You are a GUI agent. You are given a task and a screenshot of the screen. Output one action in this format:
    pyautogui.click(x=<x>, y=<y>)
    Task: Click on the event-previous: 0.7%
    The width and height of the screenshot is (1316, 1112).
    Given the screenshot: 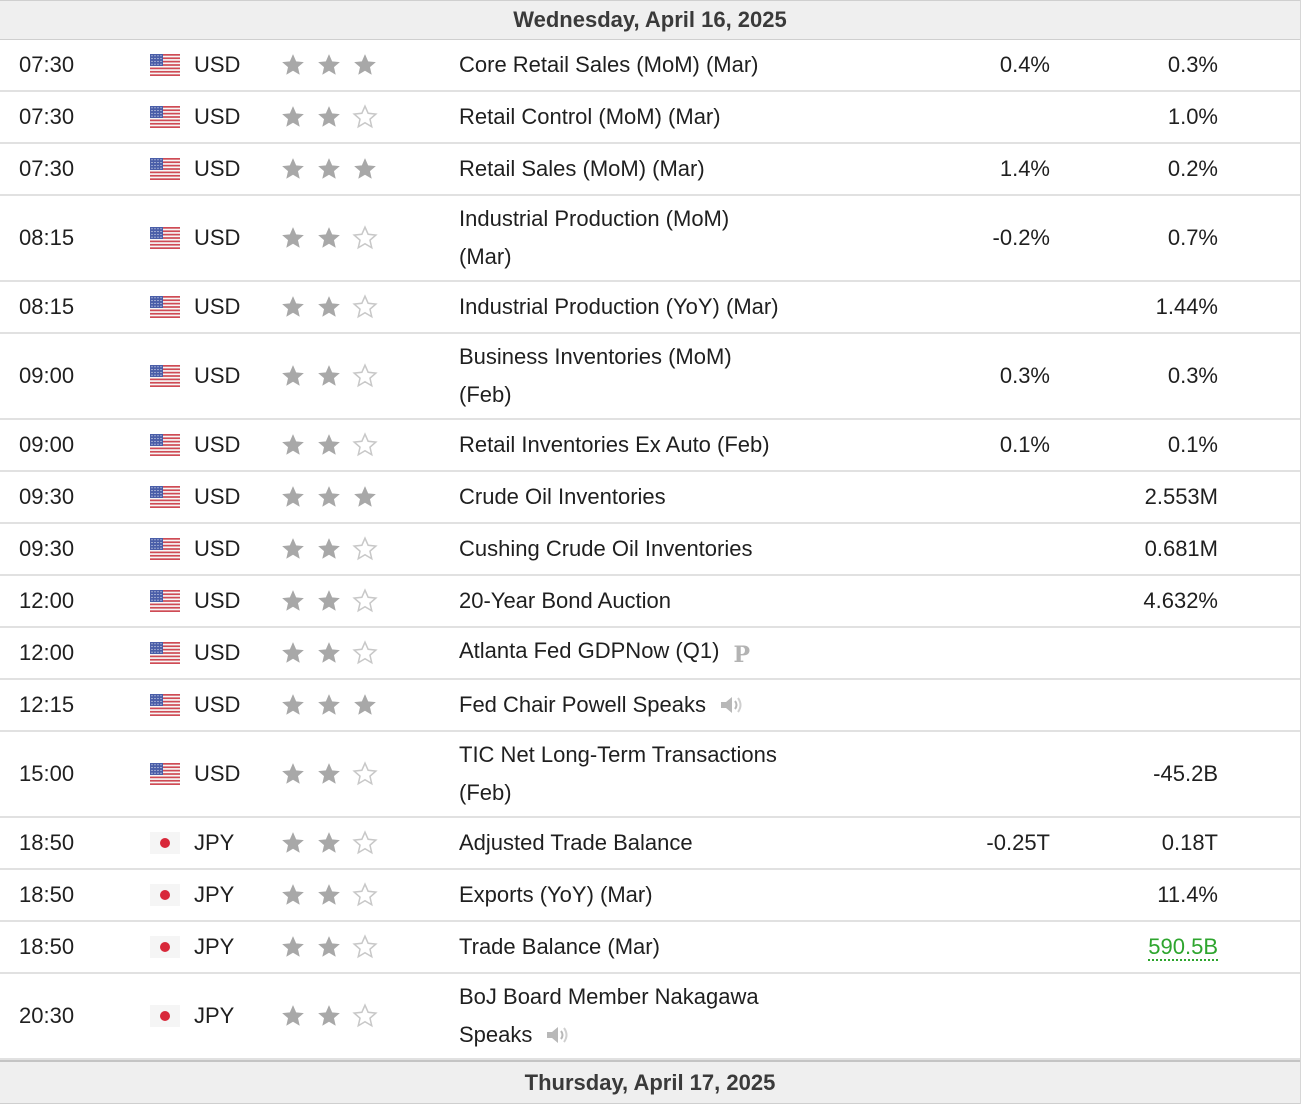 What is the action you would take?
    pyautogui.click(x=1192, y=237)
    